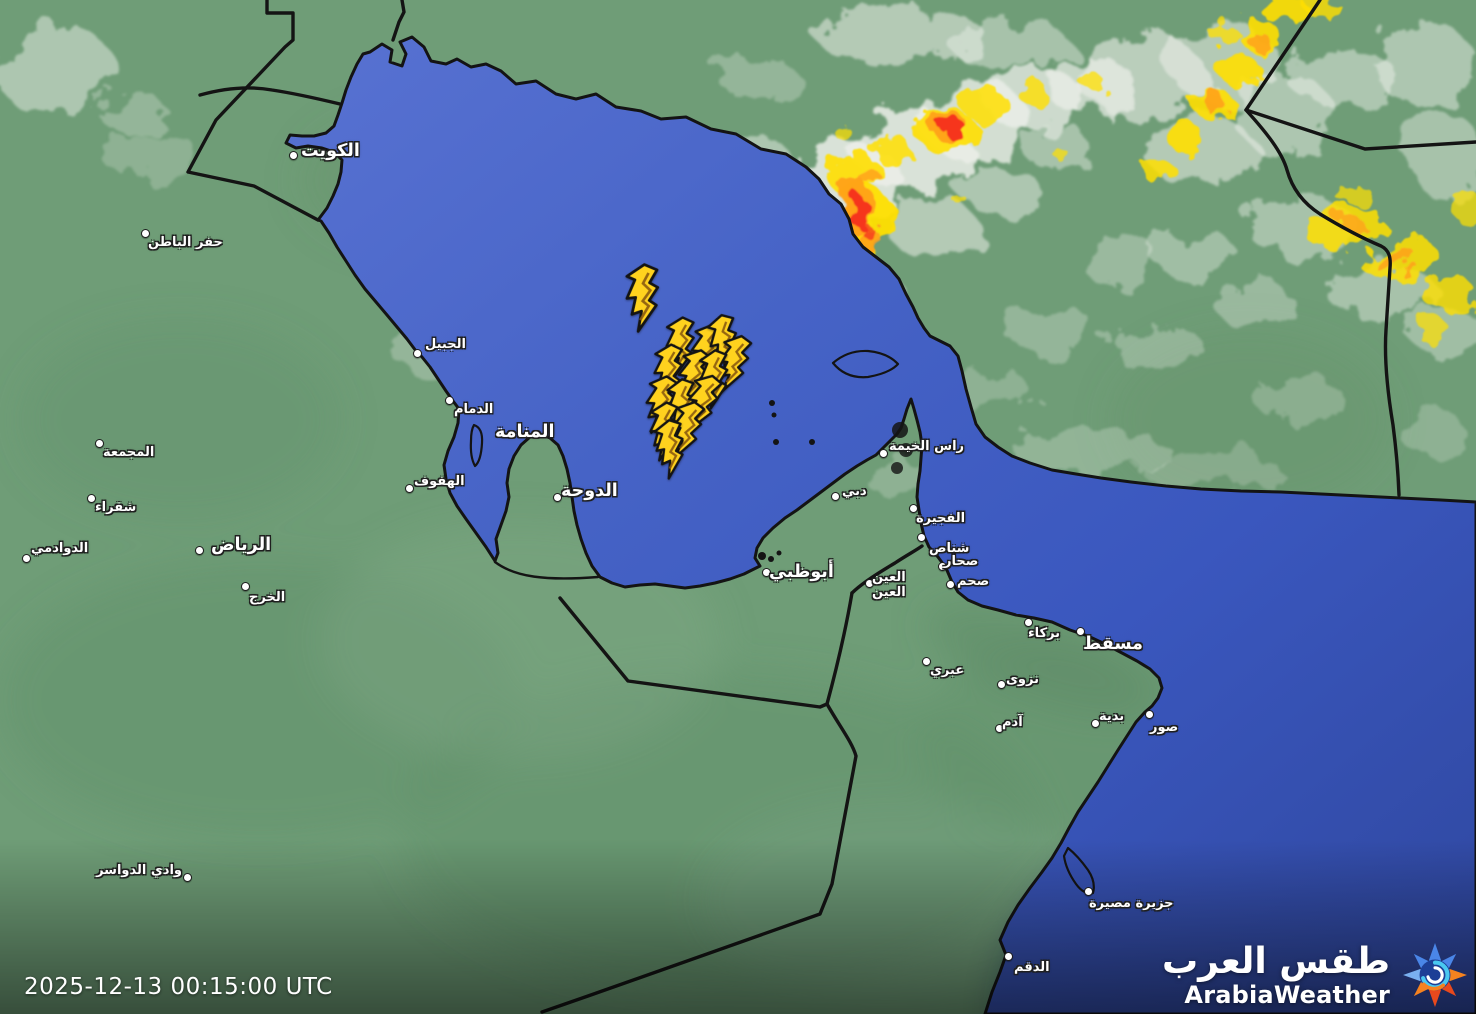 Image resolution: width=1476 pixels, height=1014 pixels. What do you see at coordinates (241, 545) in the screenshot?
I see `city-label: الرياض` at bounding box center [241, 545].